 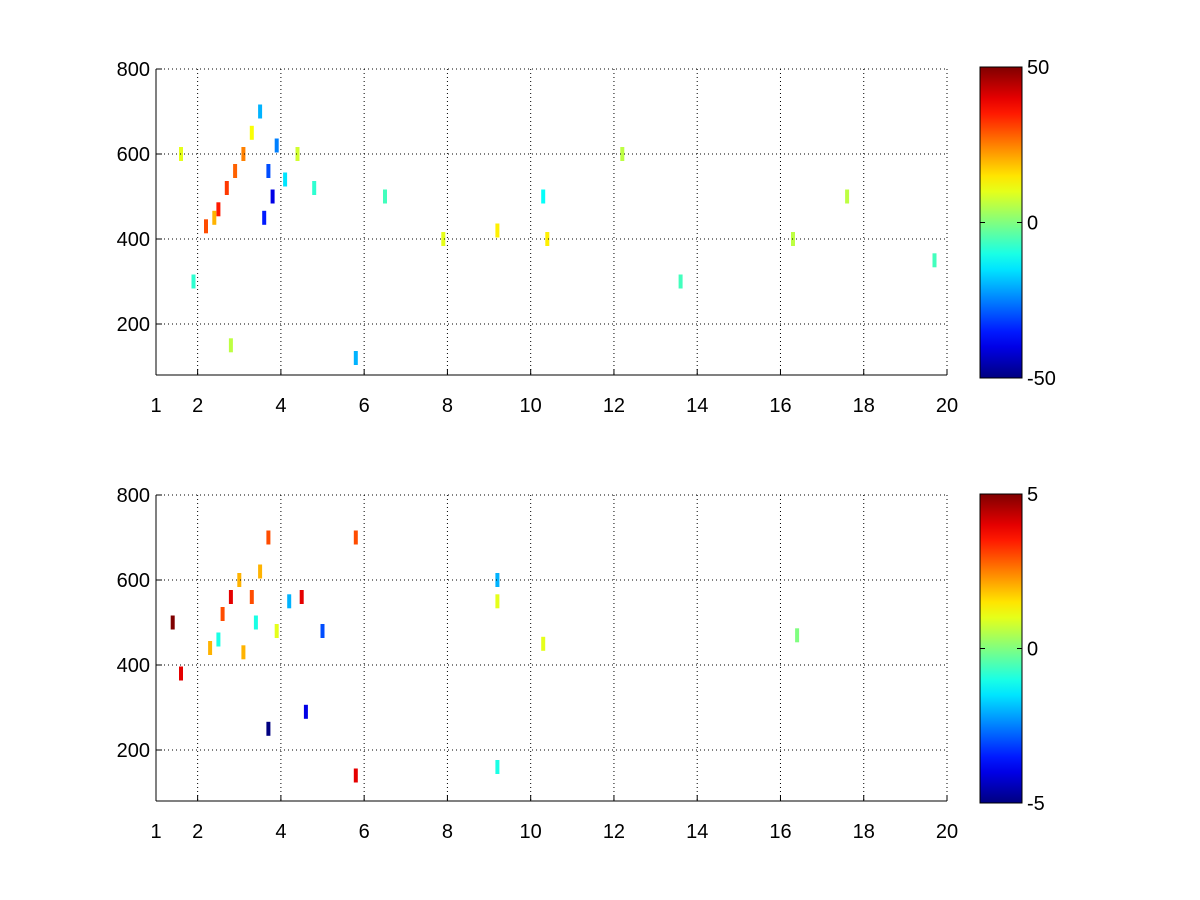 I want to click on colorbar-tick-label: 5, so click(x=1032, y=495).